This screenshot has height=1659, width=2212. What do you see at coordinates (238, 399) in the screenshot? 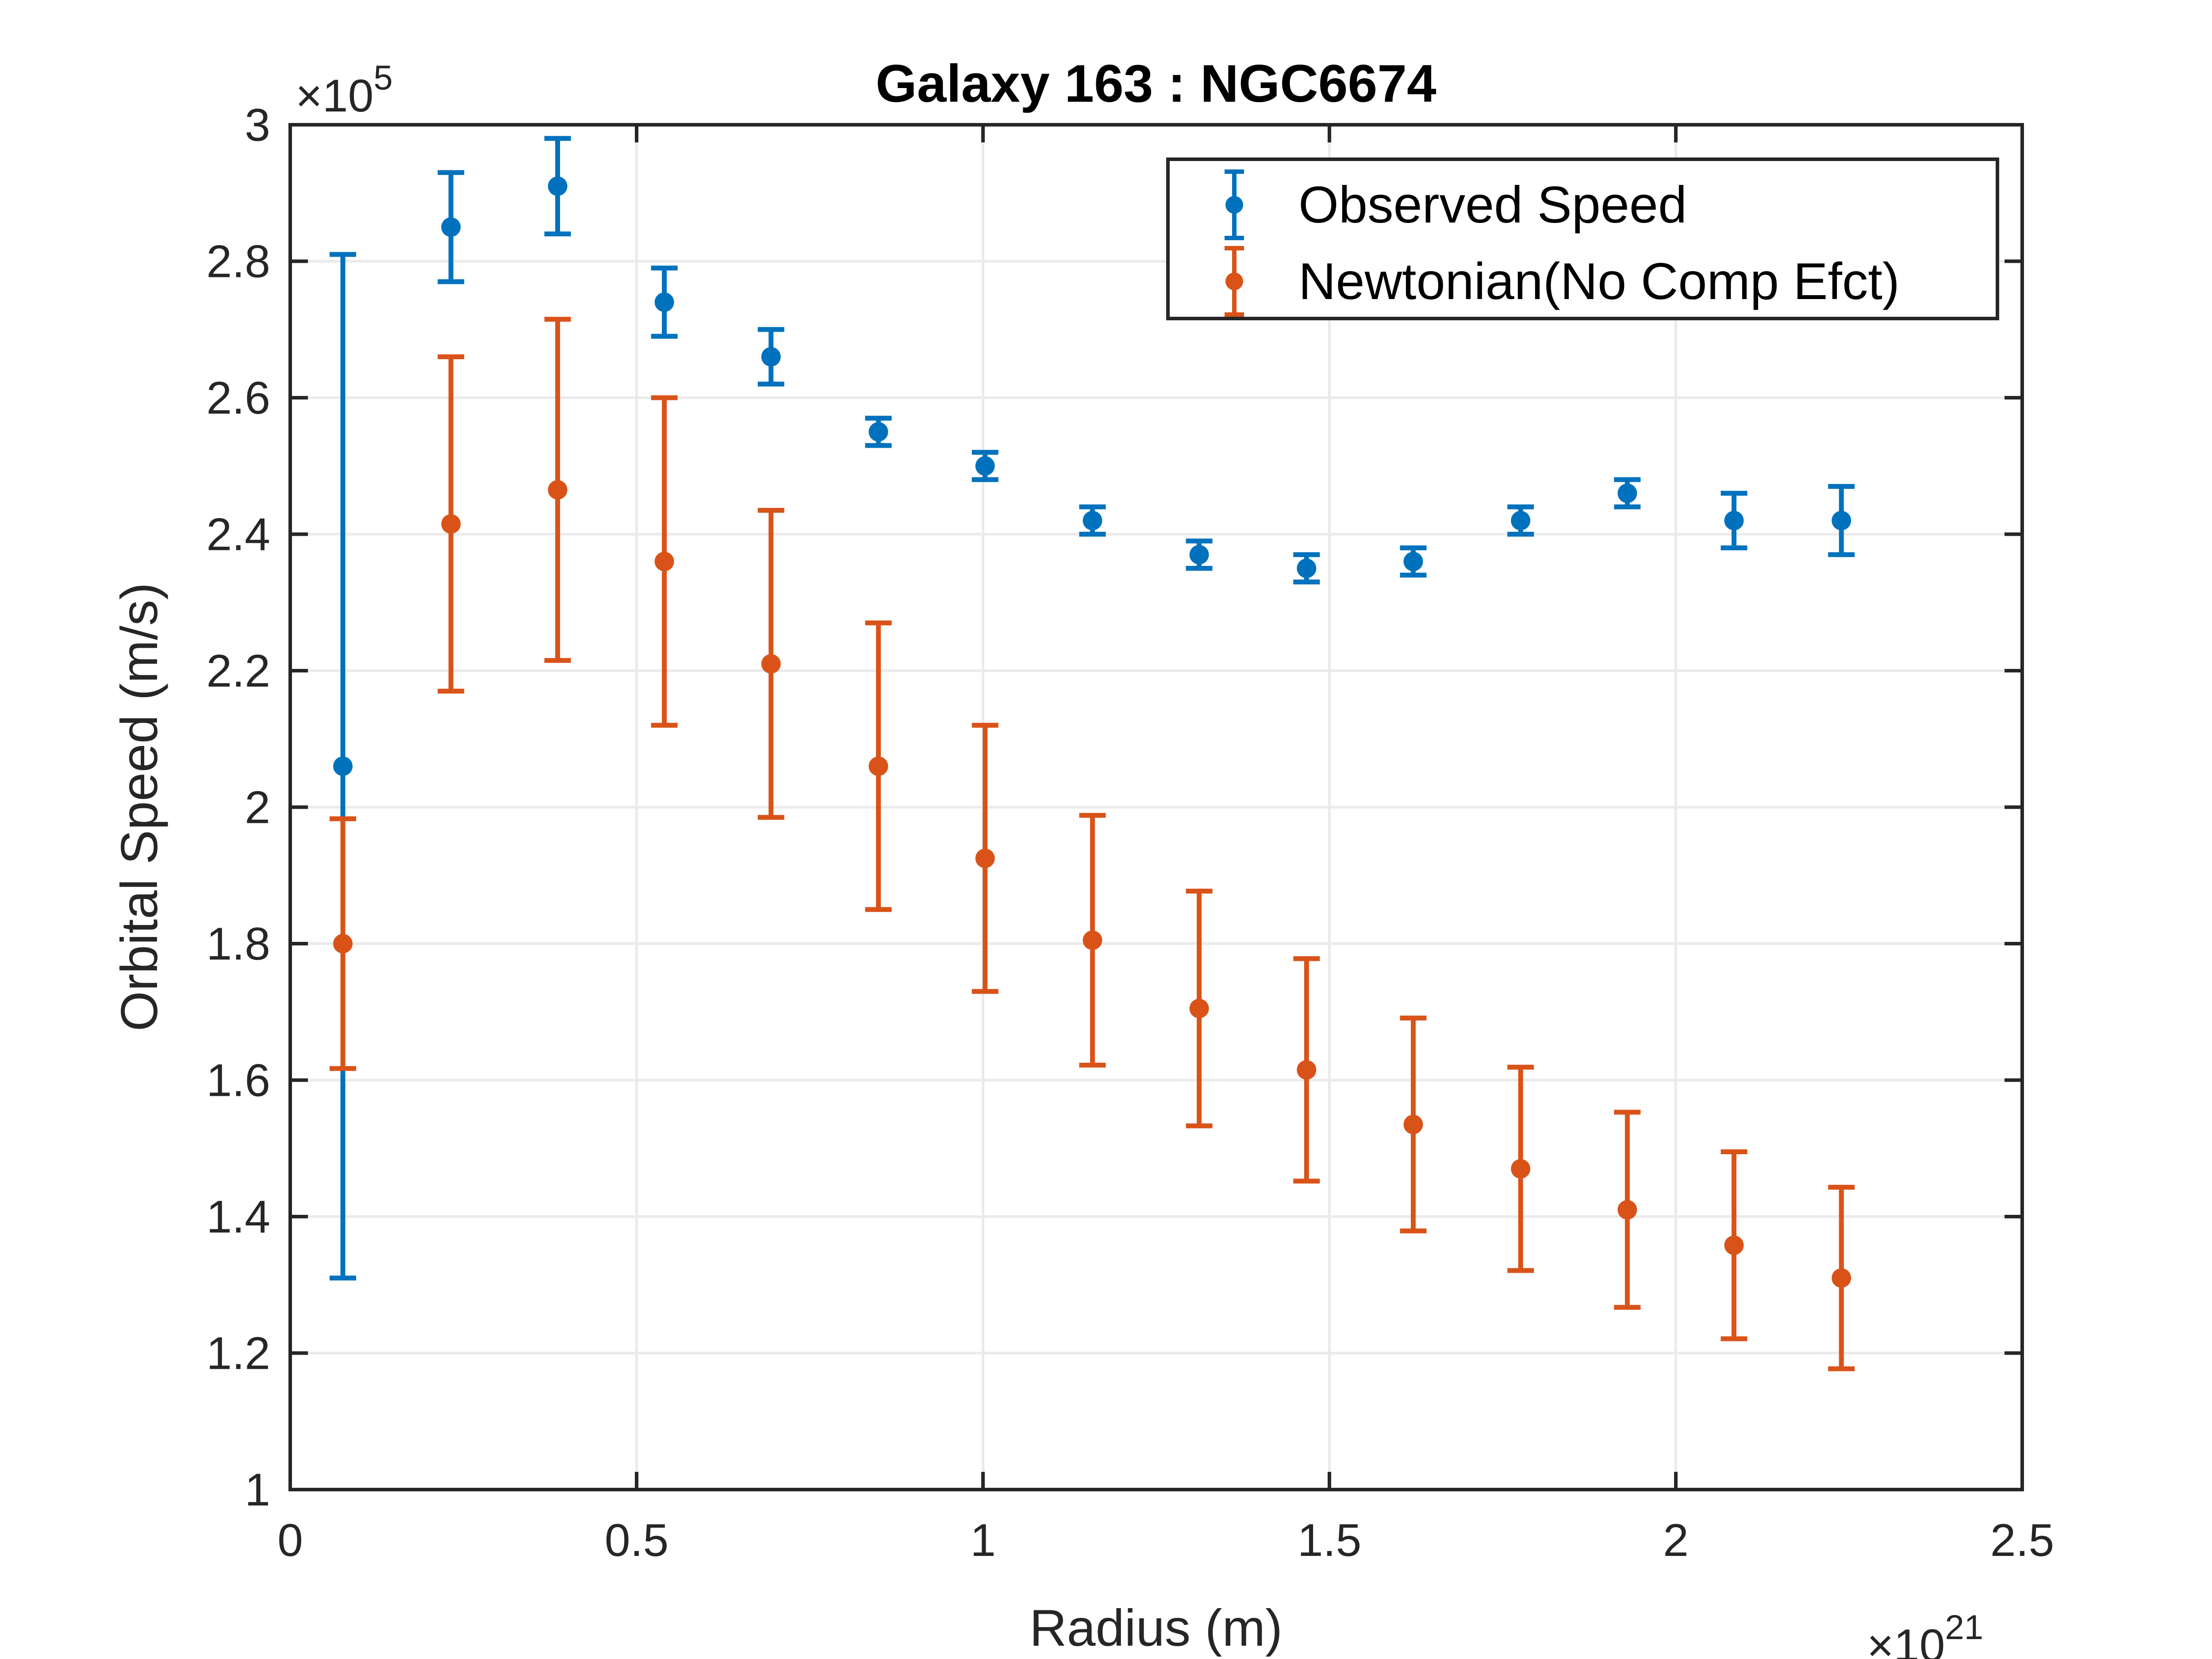
I see `y-tick-label: 2.6` at bounding box center [238, 399].